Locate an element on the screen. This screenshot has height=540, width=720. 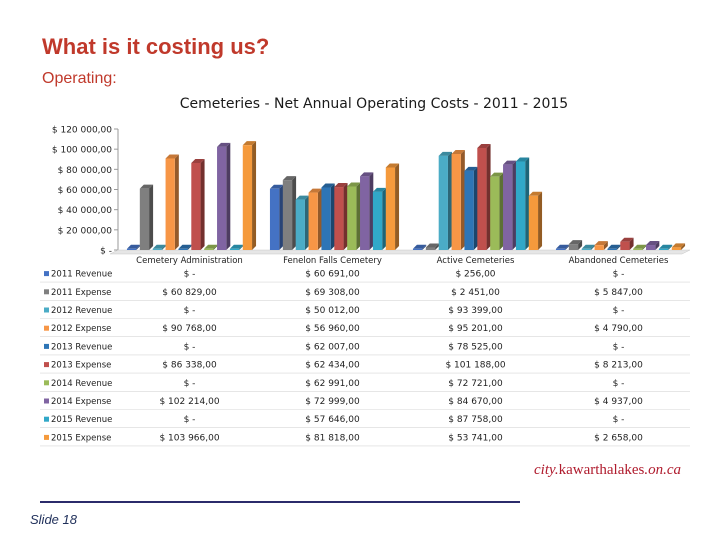
legend-label: 2013 Revenue is located at coordinates (81, 347).